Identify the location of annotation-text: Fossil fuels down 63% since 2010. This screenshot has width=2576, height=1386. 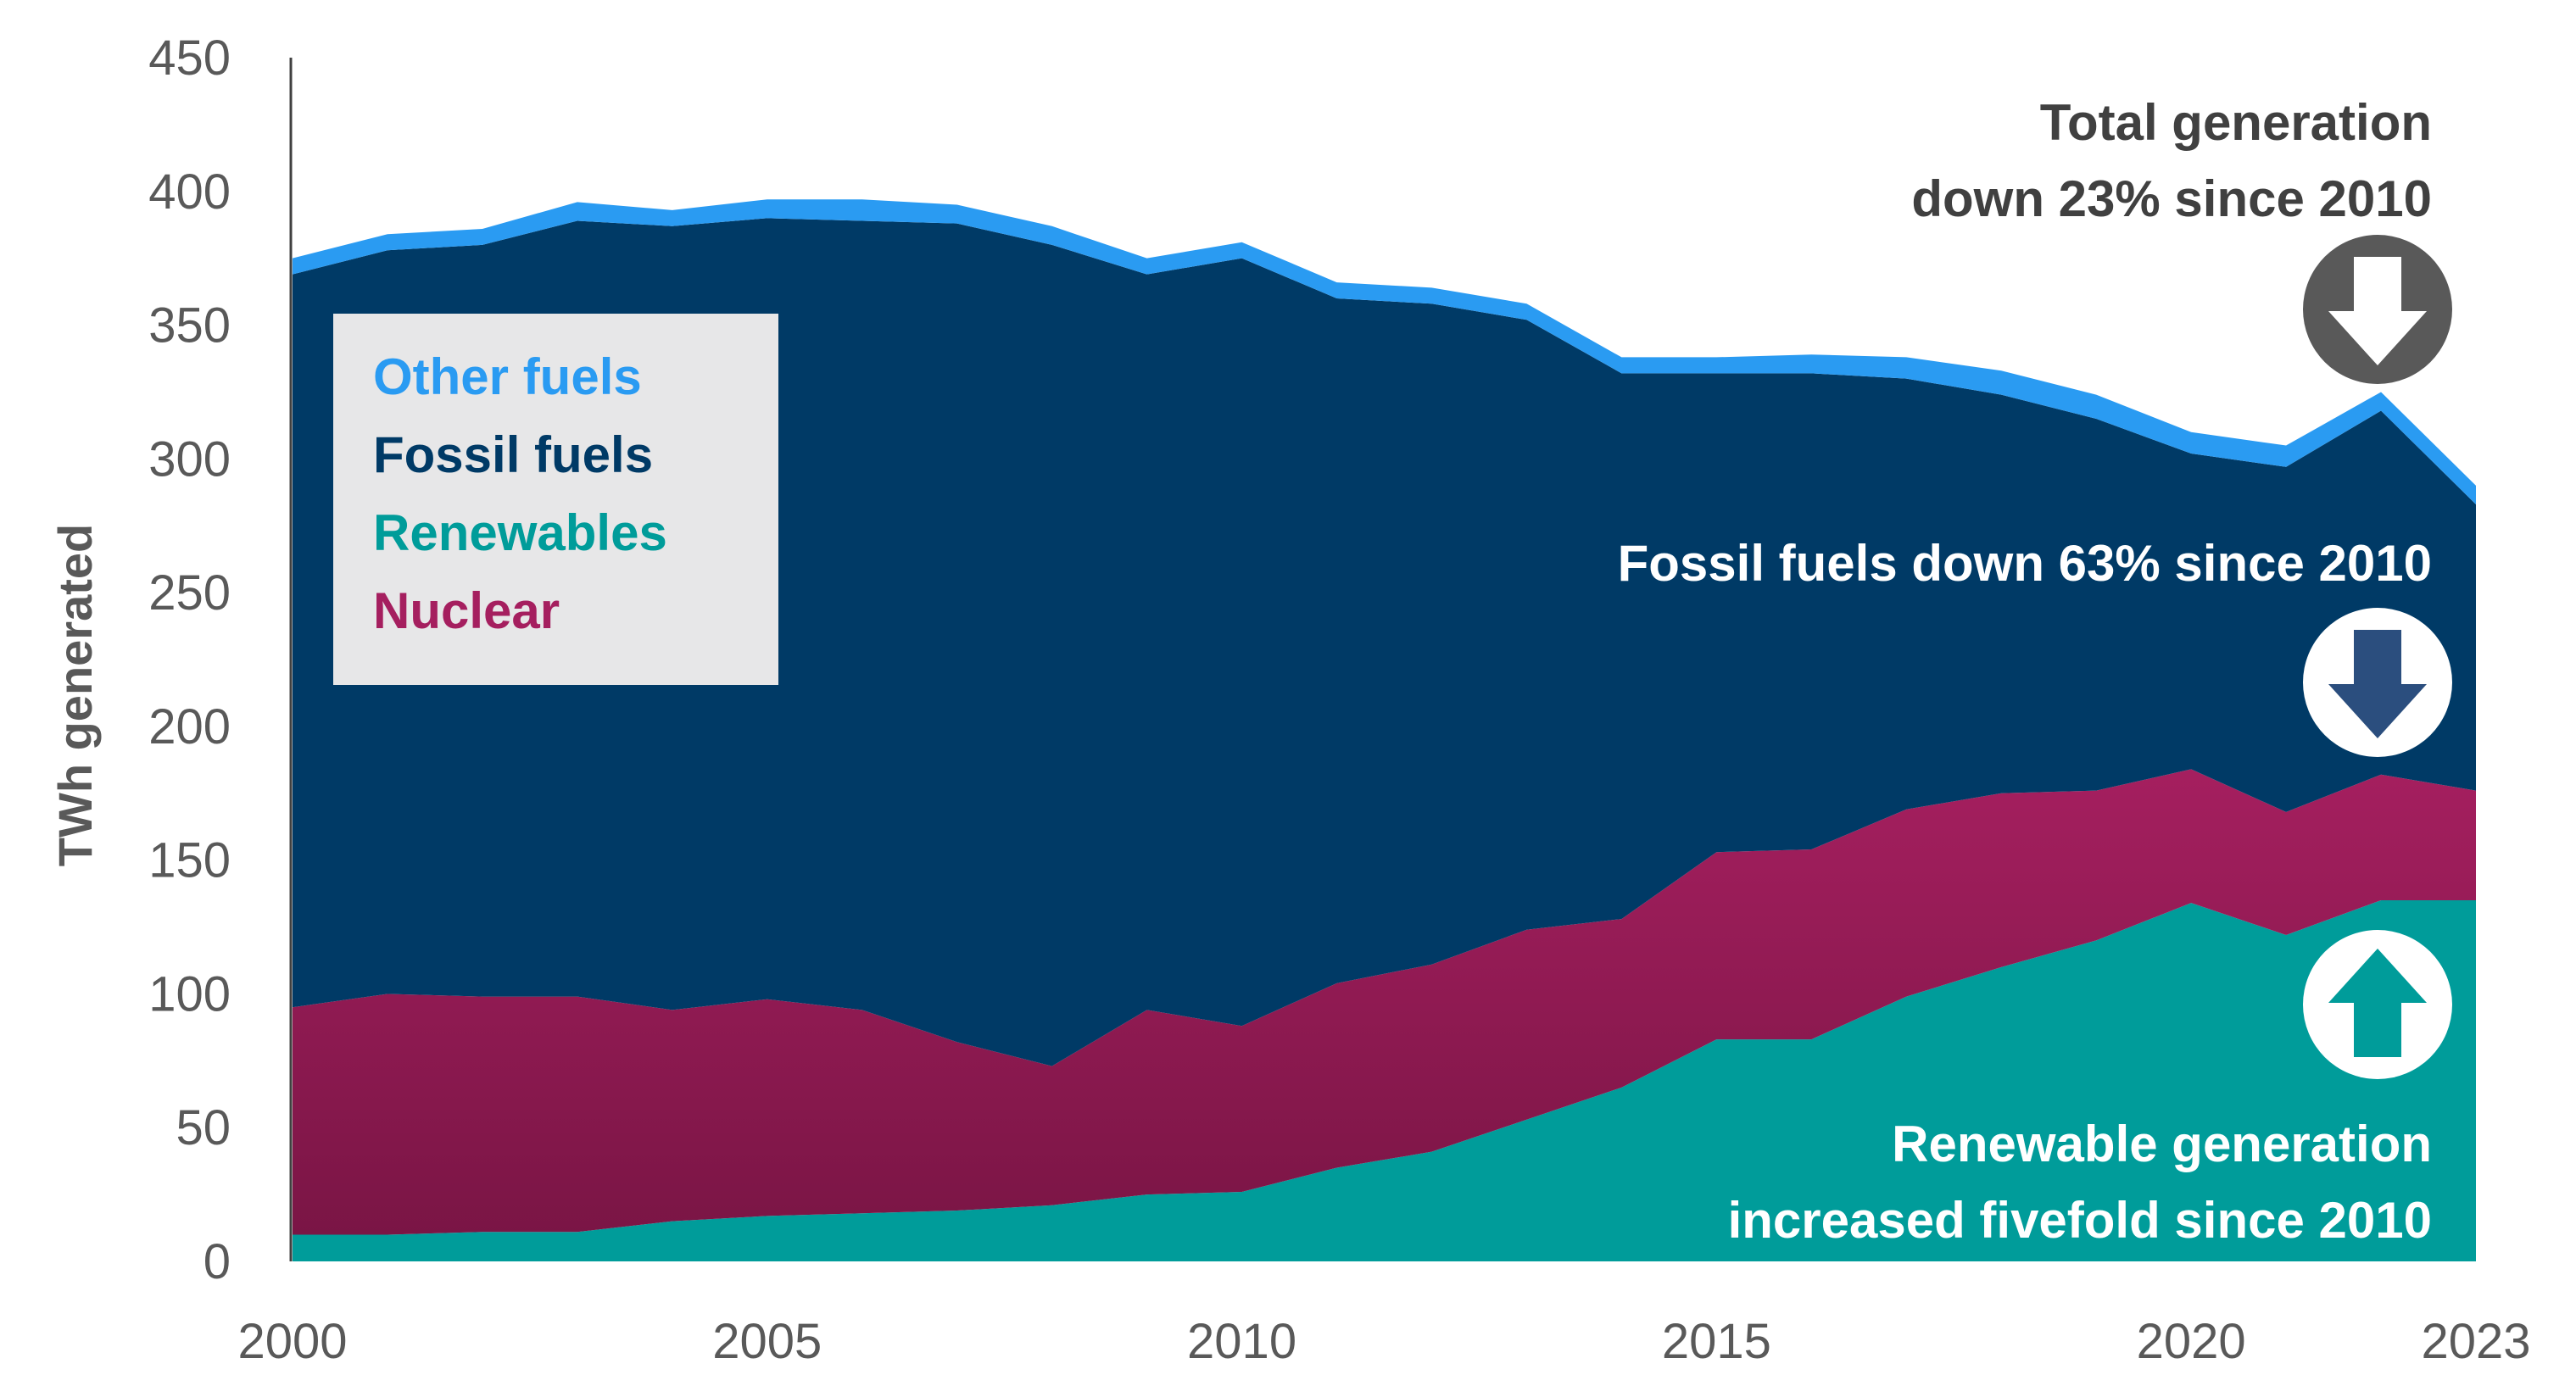
(2025, 563).